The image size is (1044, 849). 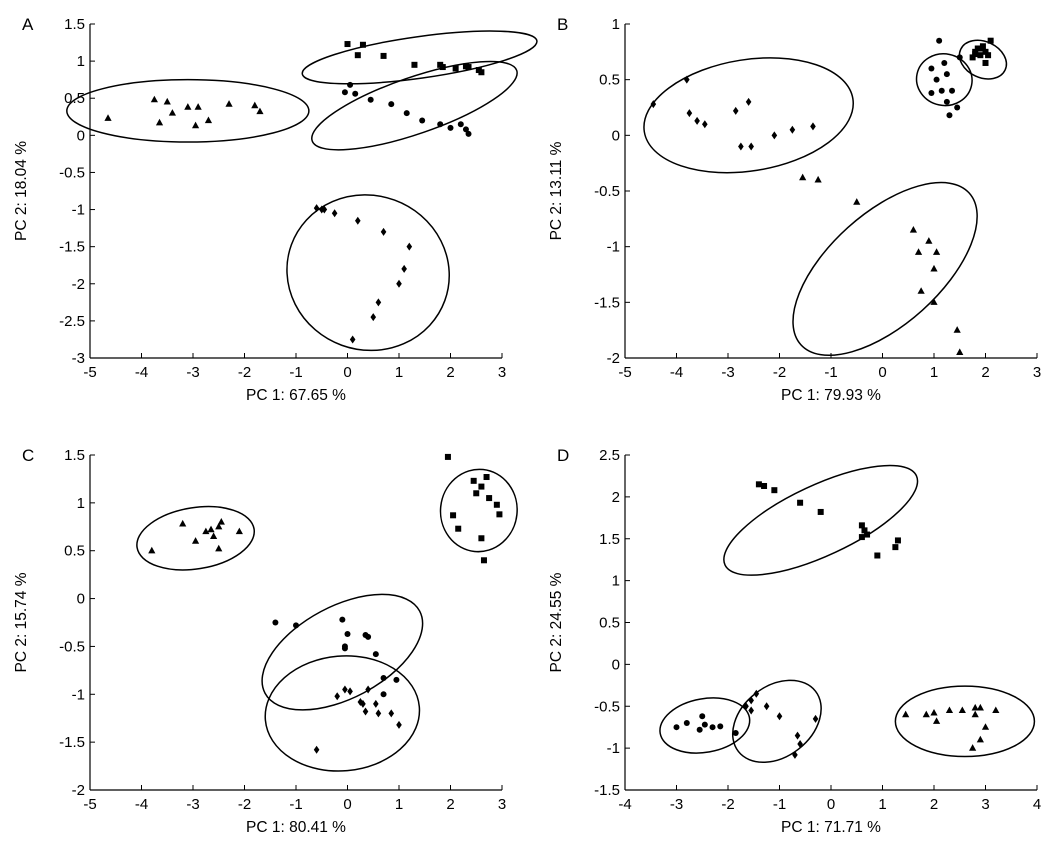 What do you see at coordinates (882, 372) in the screenshot?
I see `x-tick-label: 0` at bounding box center [882, 372].